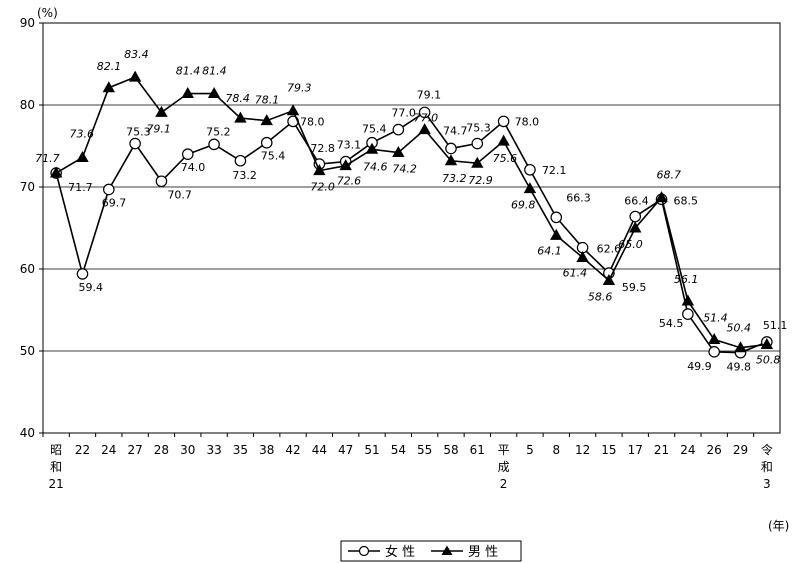 The image size is (808, 563). Describe the element at coordinates (371, 450) in the screenshot. I see `x-tick-label: 51` at that location.